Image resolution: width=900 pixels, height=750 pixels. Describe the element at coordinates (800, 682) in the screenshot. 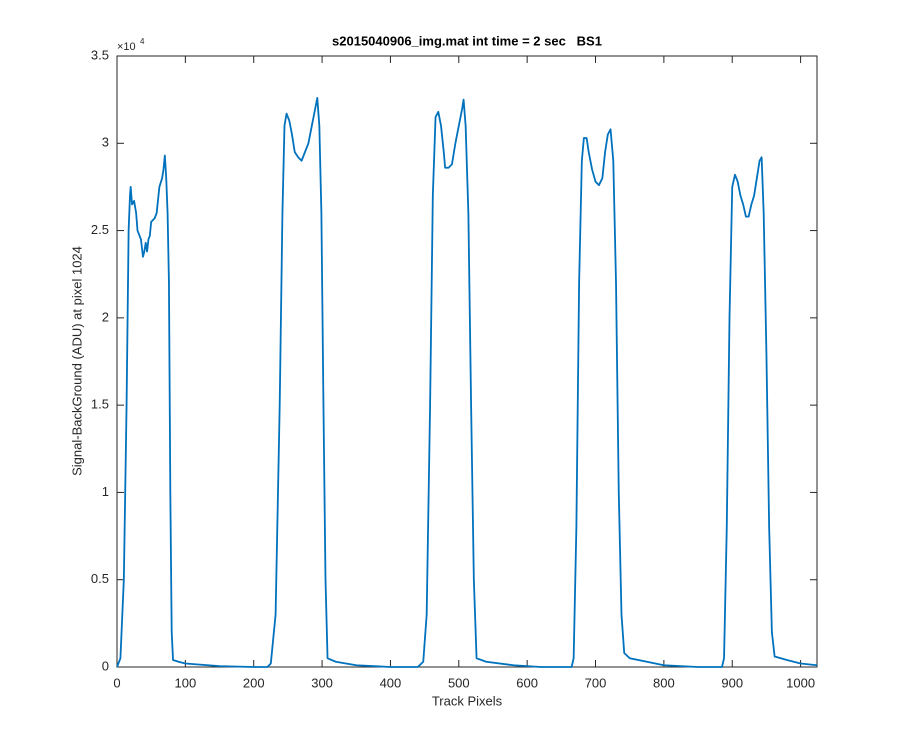

I see `x-tick-label: 1000` at that location.